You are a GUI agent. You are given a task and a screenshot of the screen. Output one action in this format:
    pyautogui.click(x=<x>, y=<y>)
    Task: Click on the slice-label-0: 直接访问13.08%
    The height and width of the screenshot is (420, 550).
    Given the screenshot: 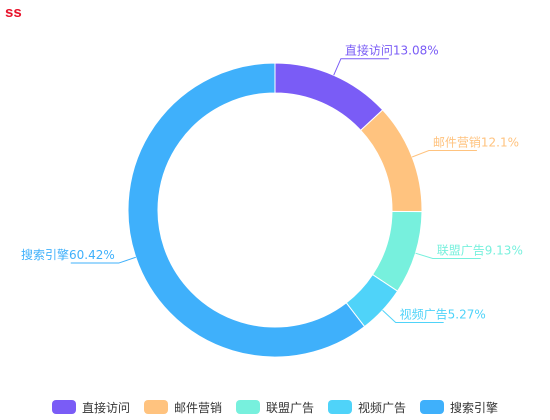 What is the action you would take?
    pyautogui.click(x=392, y=50)
    